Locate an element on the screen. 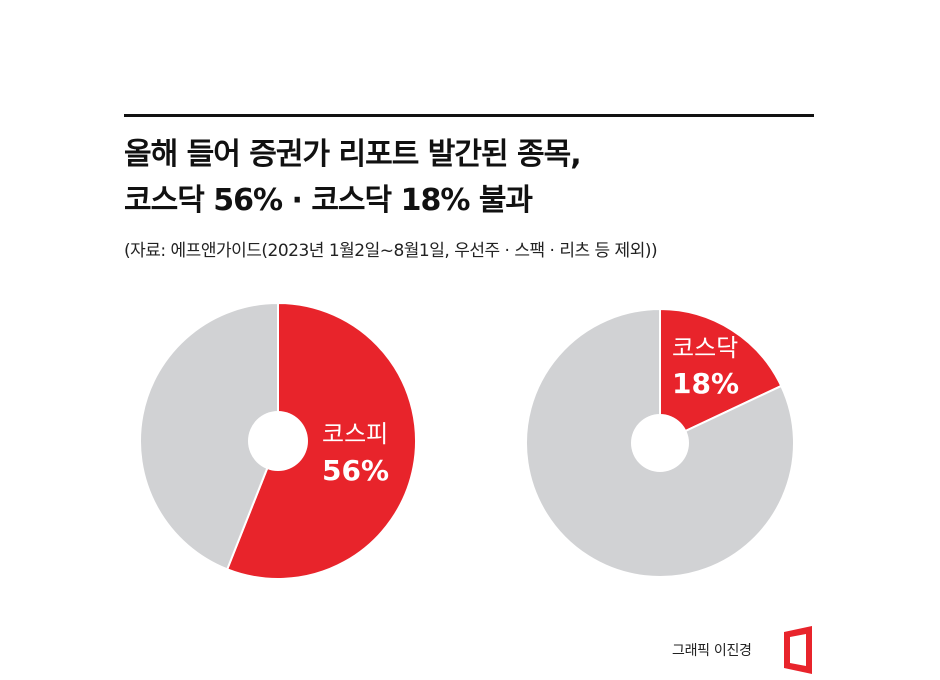  pie-slice-kospi-rest is located at coordinates (209, 436).